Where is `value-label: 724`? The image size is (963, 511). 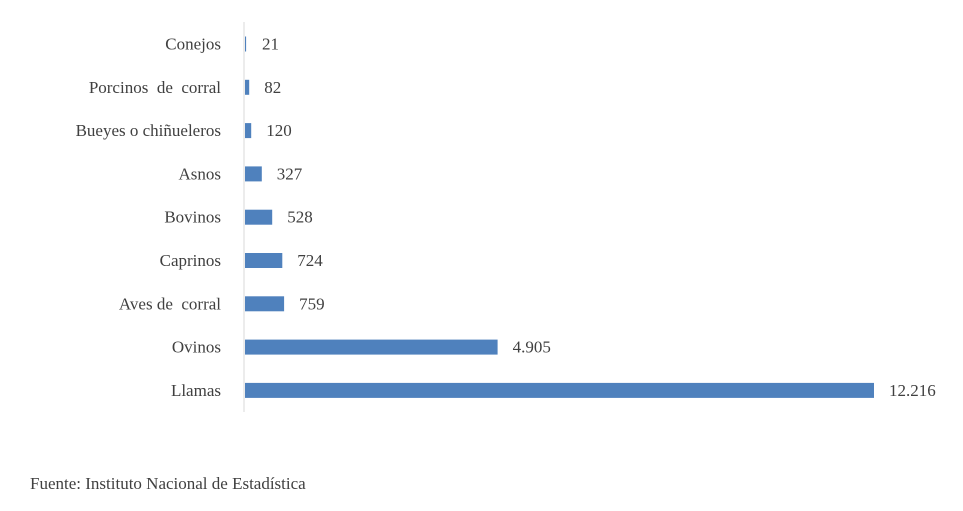 value-label: 724 is located at coordinates (310, 260).